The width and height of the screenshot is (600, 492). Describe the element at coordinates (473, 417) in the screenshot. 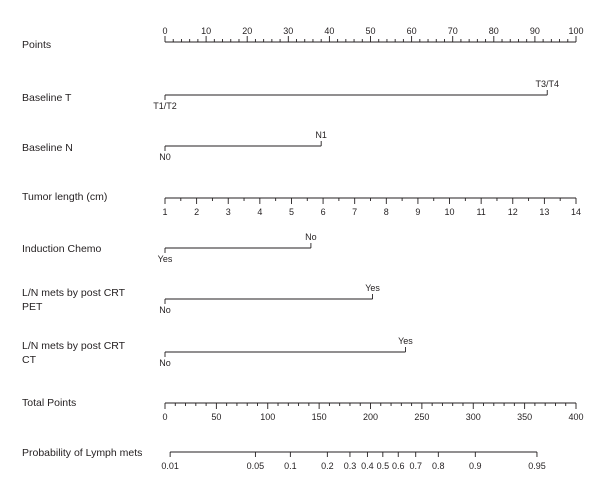

I see `total-points-tick-label: 300` at that location.